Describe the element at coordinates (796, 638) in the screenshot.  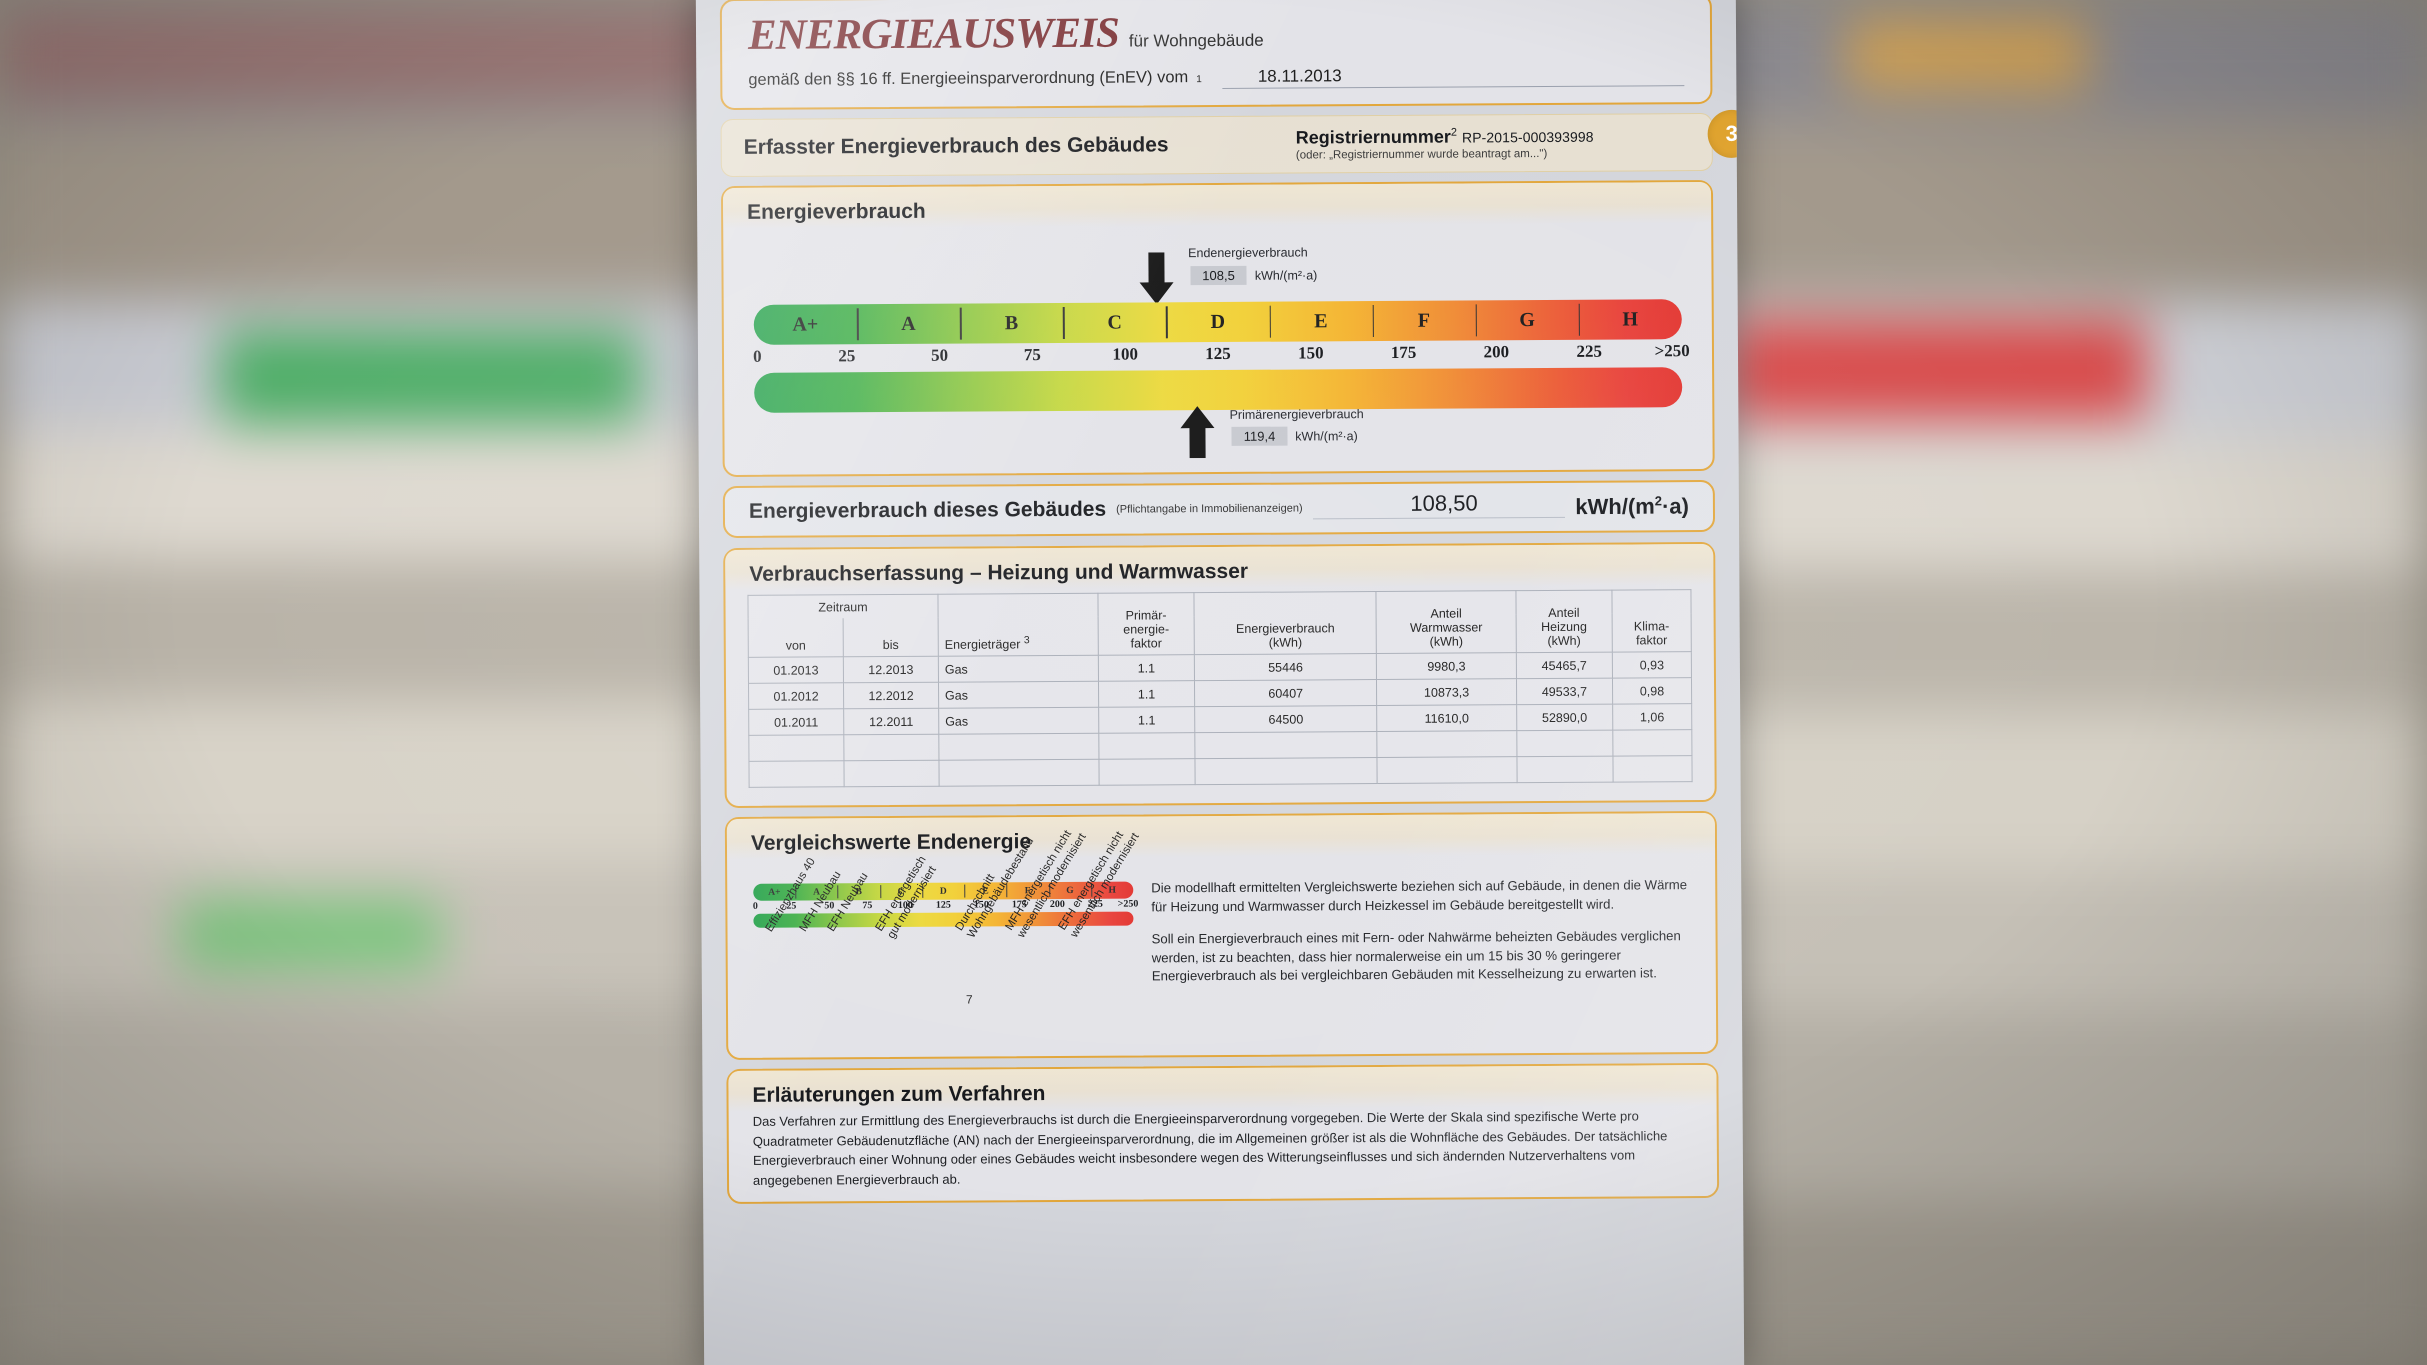
I see `table-header-from: von` at that location.